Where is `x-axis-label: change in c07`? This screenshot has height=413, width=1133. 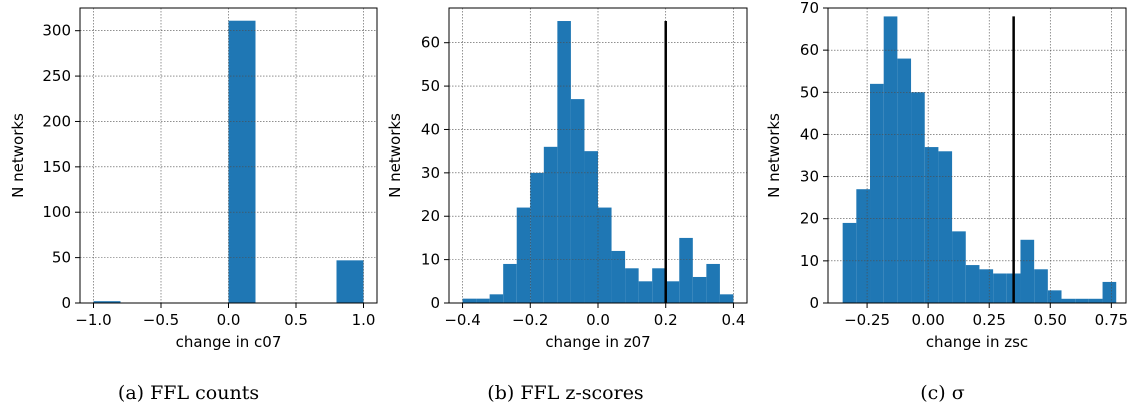 x-axis-label: change in c07 is located at coordinates (229, 342).